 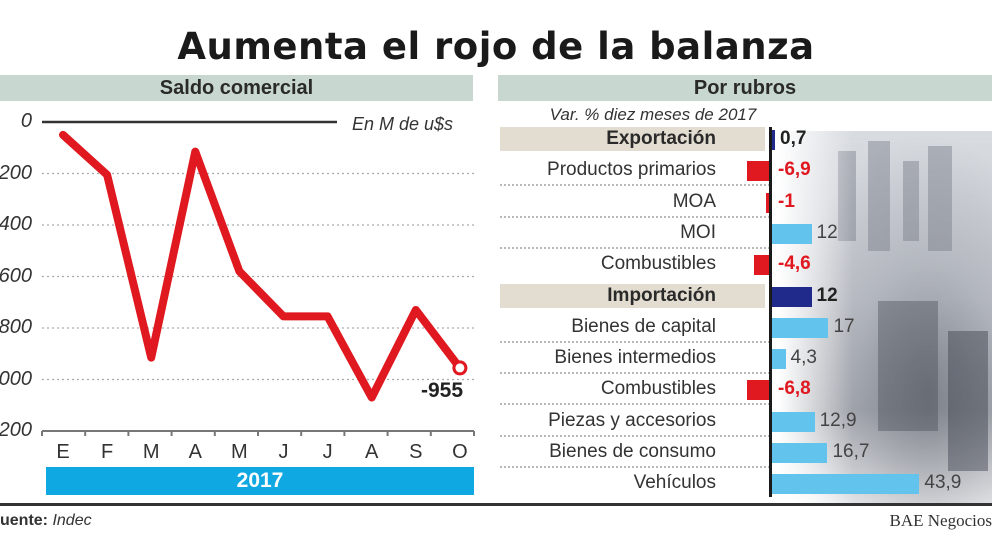 I want to click on last-value-label: -955, so click(x=442, y=390).